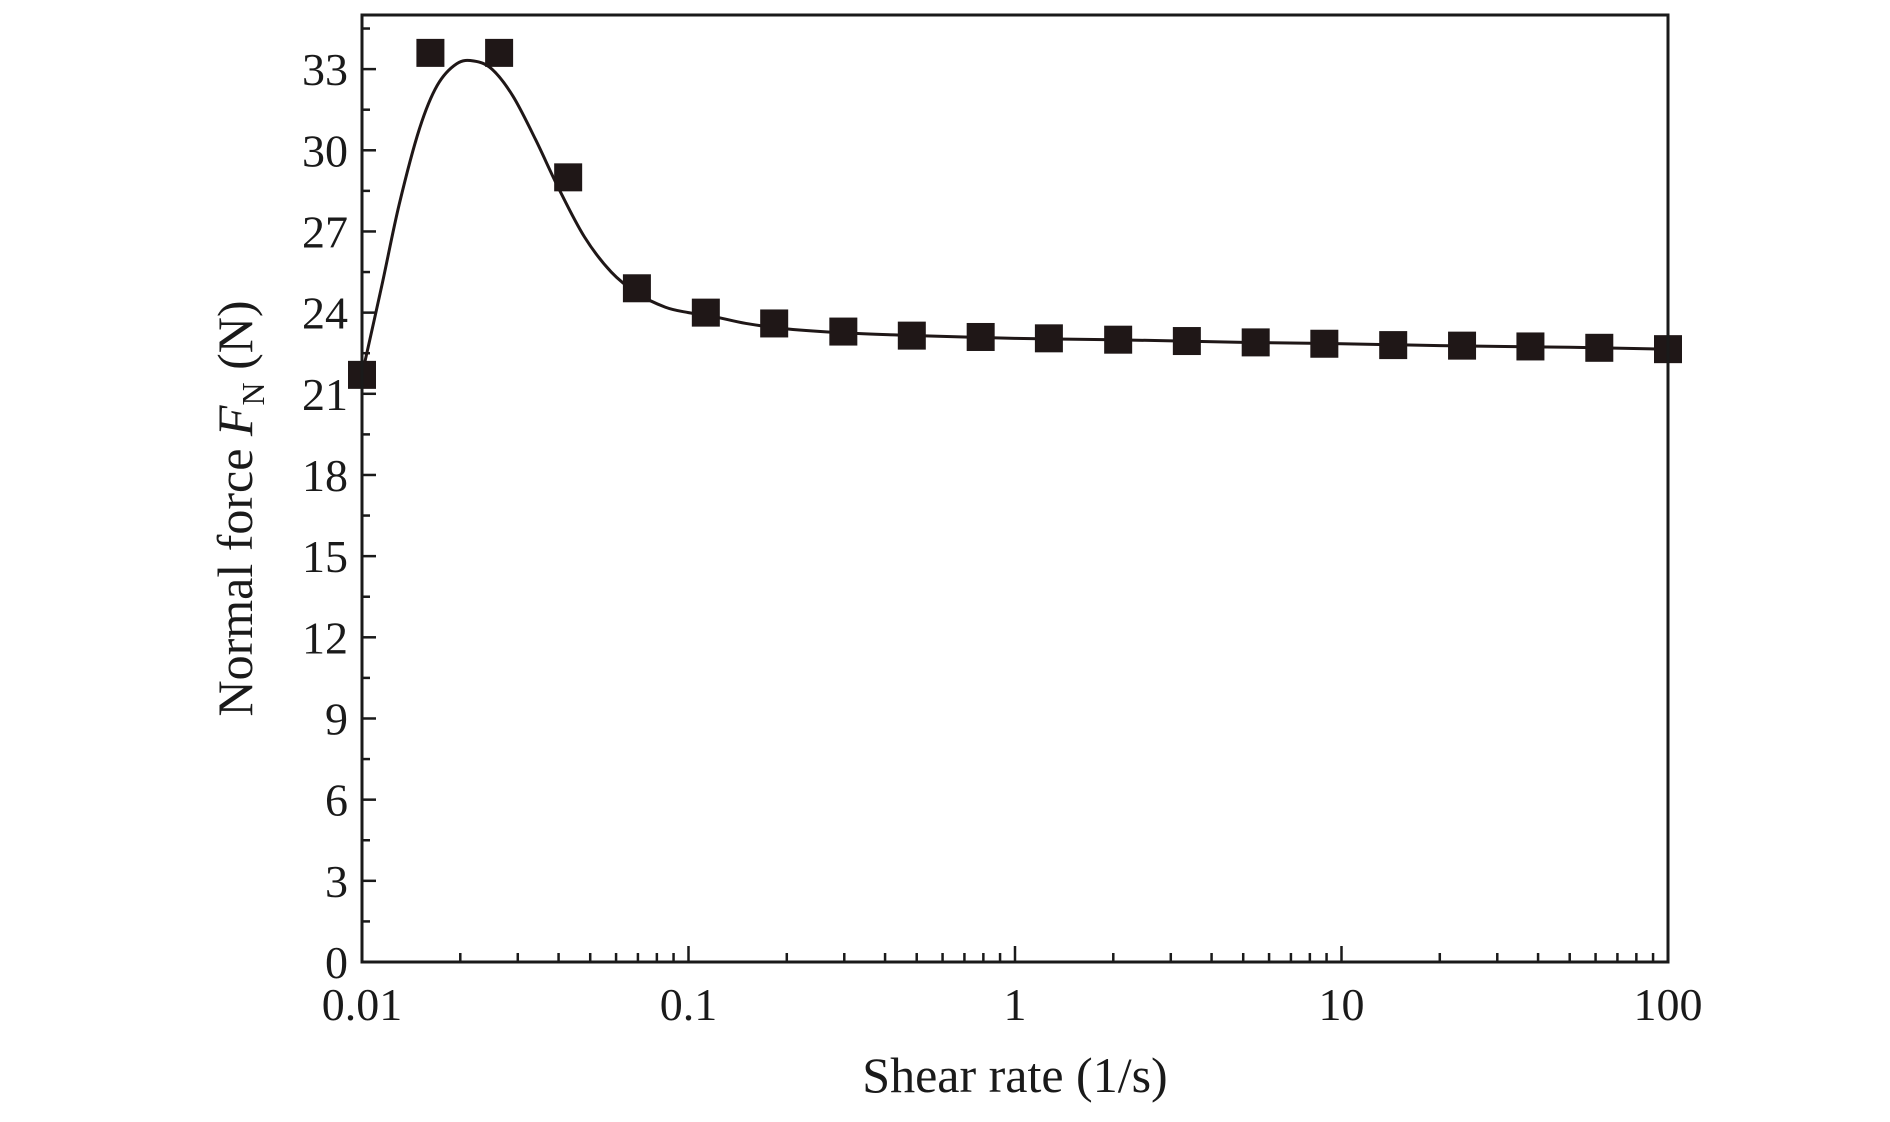 This screenshot has height=1122, width=1890. Describe the element at coordinates (325, 150) in the screenshot. I see `y-tick-label: 30` at that location.